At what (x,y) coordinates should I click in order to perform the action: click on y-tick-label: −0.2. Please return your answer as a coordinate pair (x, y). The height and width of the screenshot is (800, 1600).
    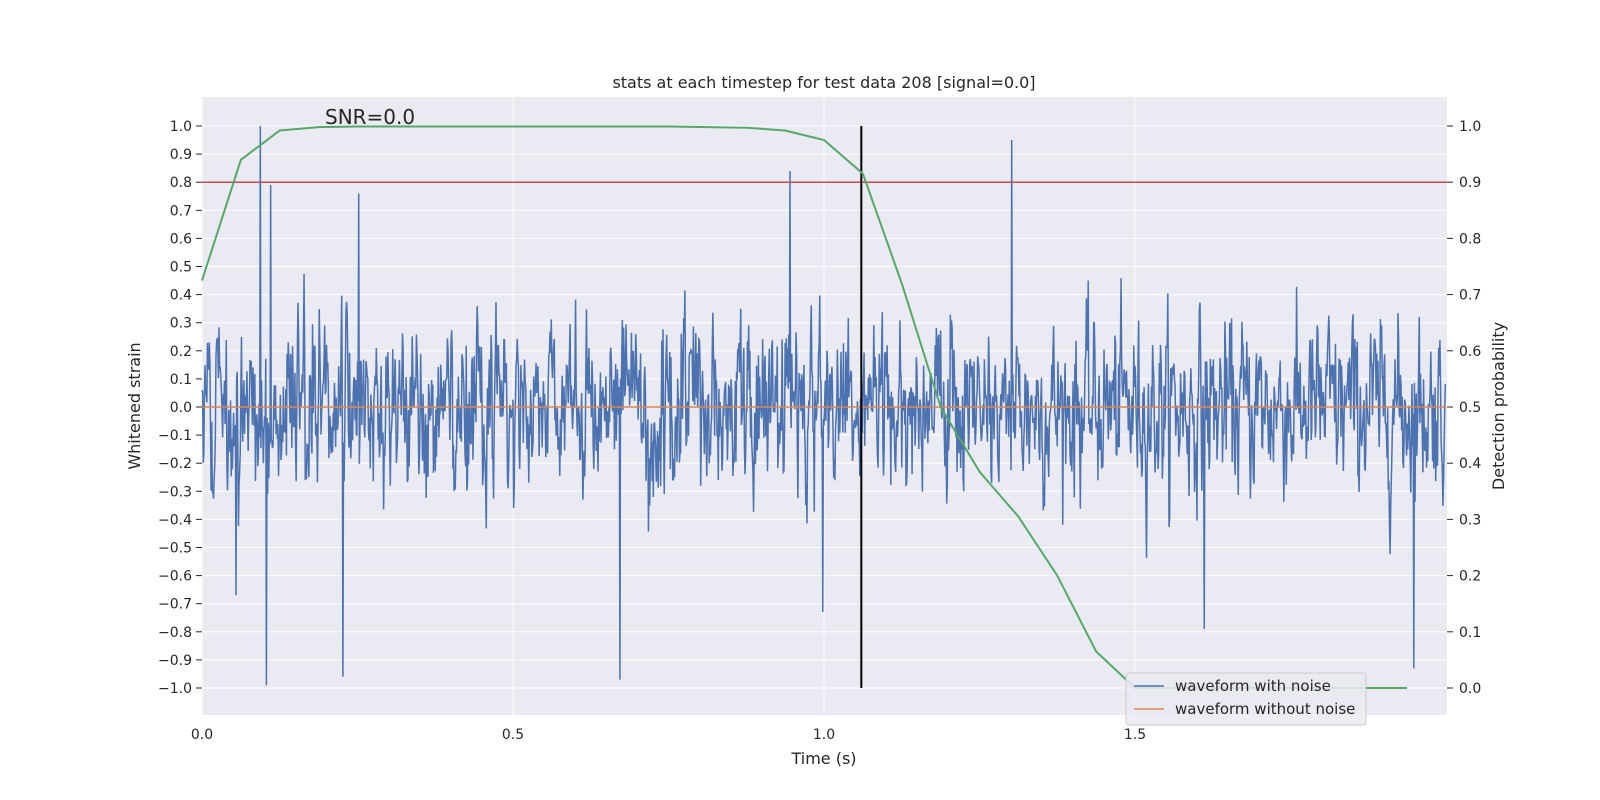
    Looking at the image, I should click on (175, 464).